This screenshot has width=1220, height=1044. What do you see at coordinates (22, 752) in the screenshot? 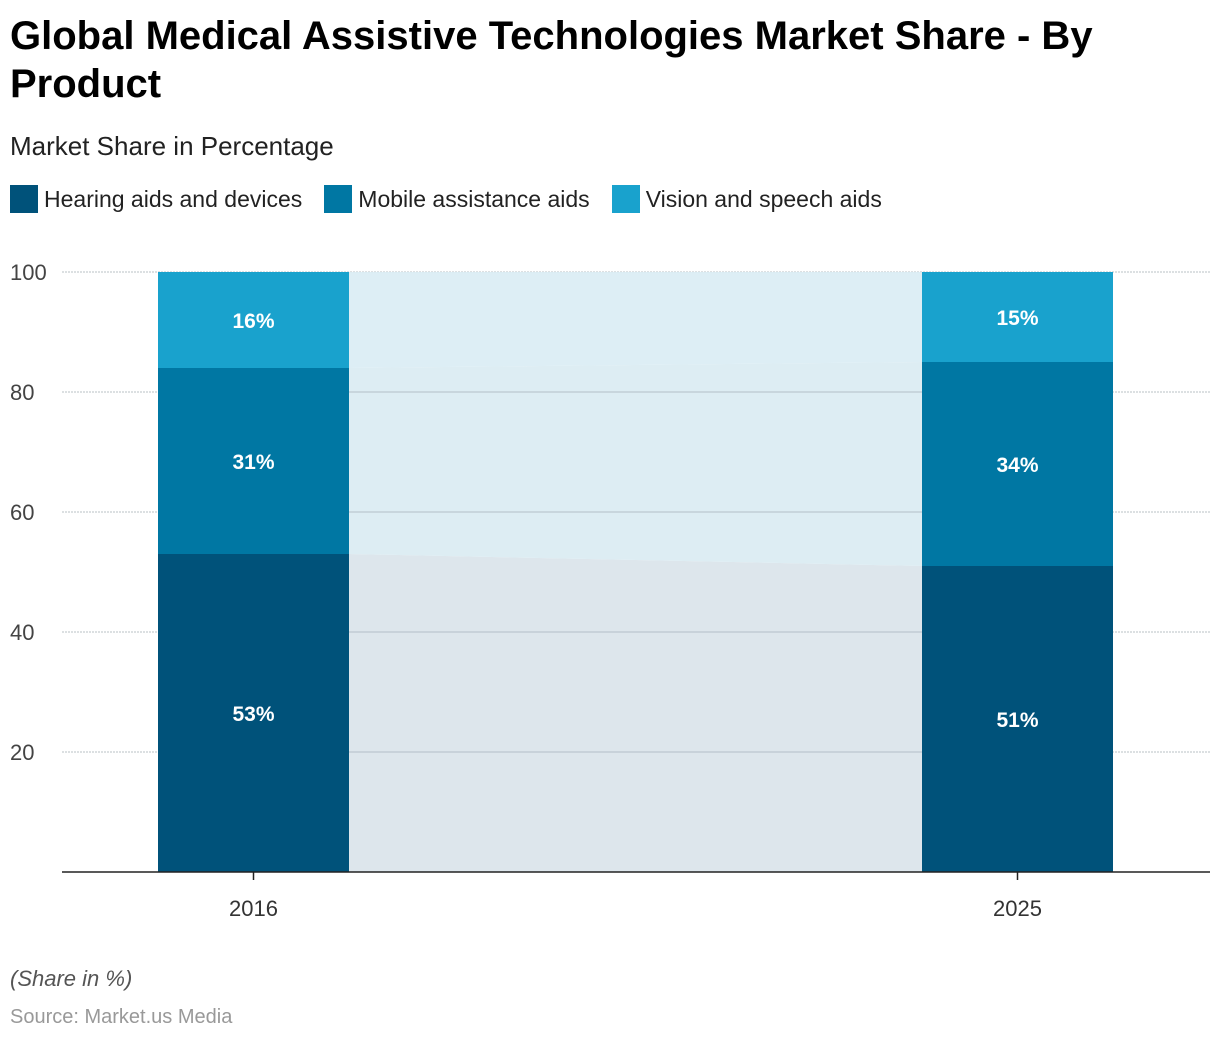
I see `y-tick-label-20: 20` at bounding box center [22, 752].